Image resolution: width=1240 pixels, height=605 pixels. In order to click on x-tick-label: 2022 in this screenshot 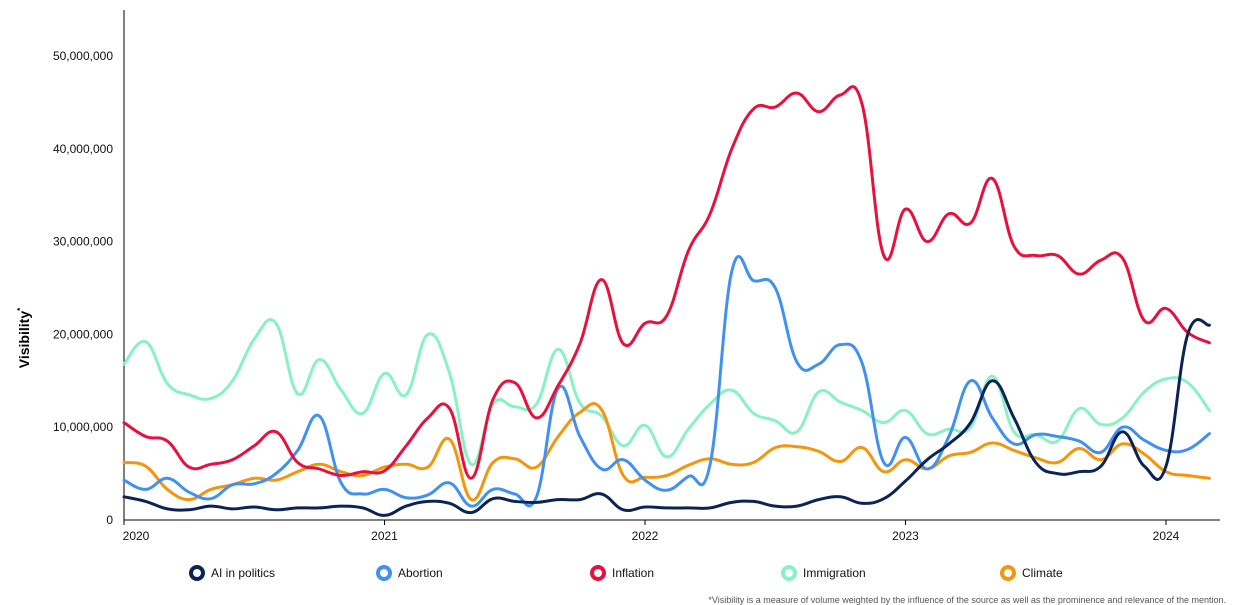, I will do `click(645, 536)`.